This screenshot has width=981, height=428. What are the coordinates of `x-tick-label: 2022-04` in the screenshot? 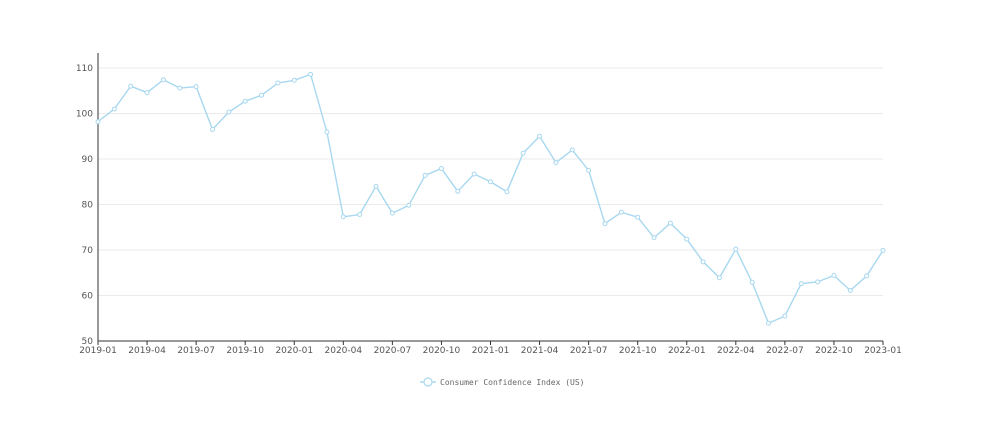 It's located at (736, 351).